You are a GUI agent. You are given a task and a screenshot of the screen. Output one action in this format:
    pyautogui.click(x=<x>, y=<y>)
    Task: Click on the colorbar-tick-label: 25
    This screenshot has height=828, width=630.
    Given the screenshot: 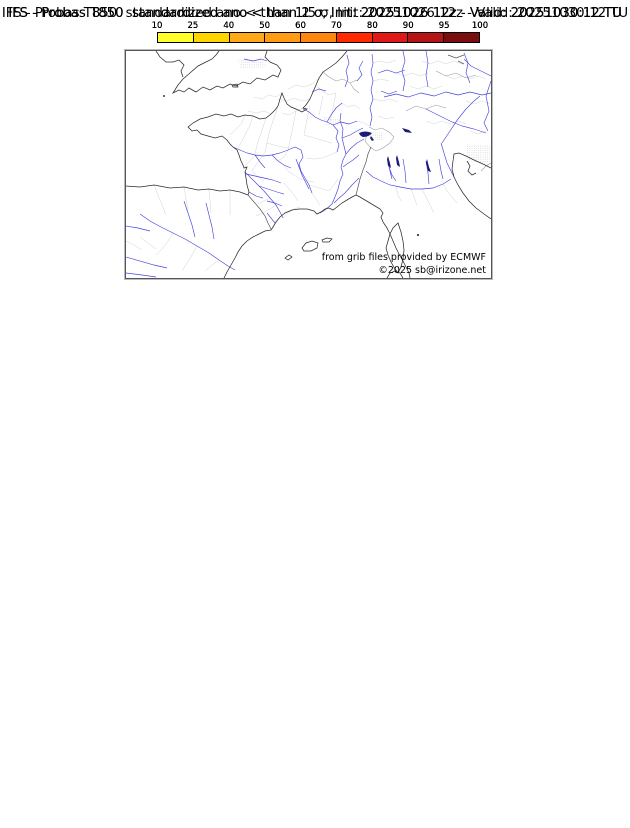 What is the action you would take?
    pyautogui.click(x=193, y=26)
    